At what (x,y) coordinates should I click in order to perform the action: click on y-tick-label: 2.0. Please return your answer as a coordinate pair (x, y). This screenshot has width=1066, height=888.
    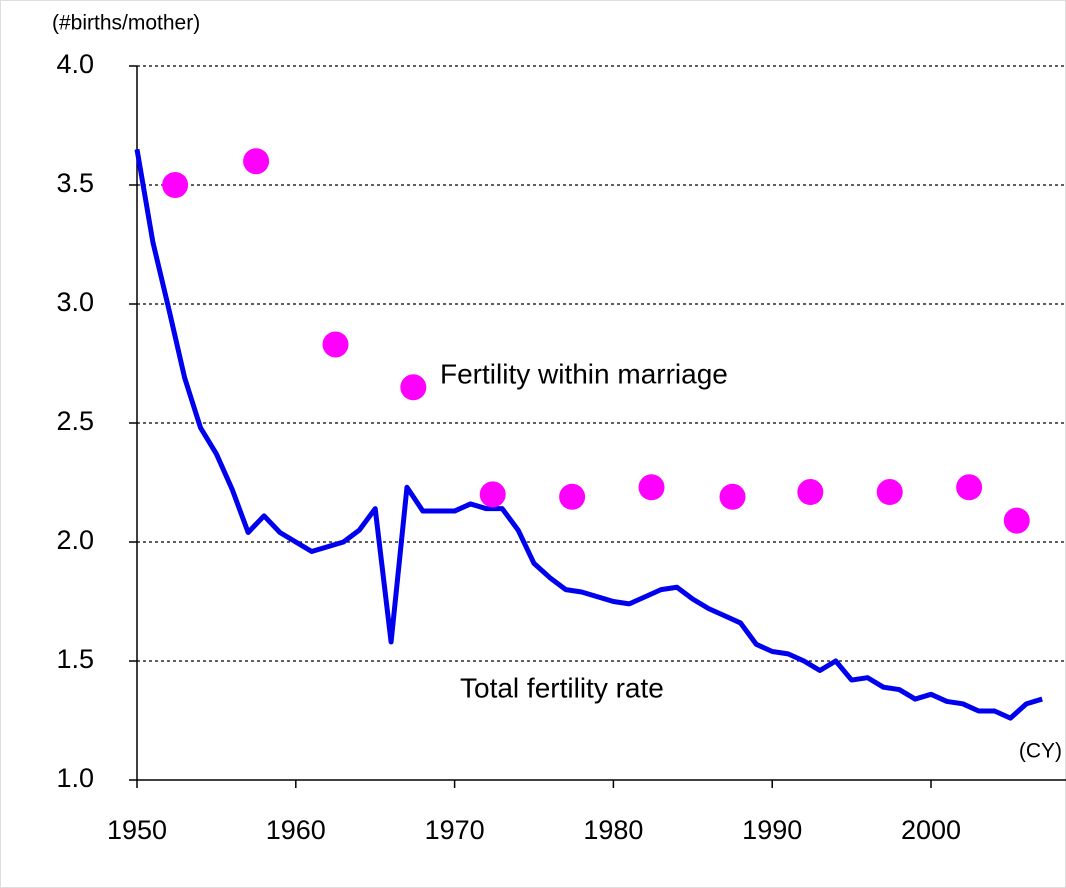
    Looking at the image, I should click on (75, 540).